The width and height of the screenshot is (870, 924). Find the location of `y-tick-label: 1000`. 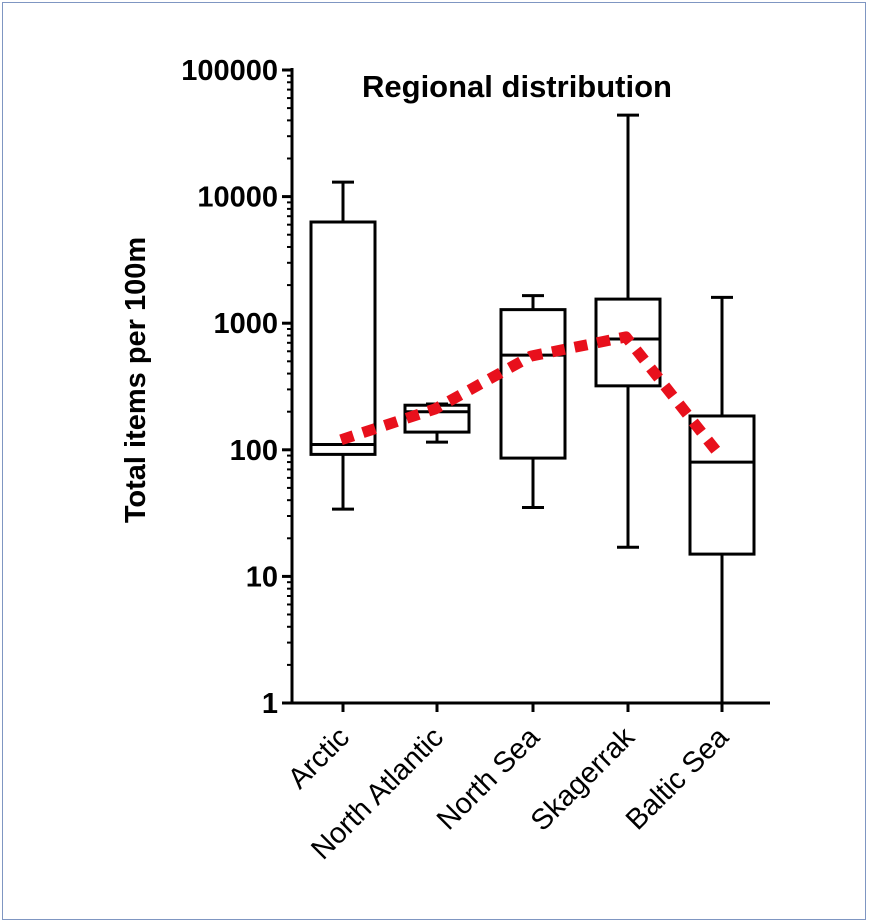

y-tick-label: 1000 is located at coordinates (245, 324).